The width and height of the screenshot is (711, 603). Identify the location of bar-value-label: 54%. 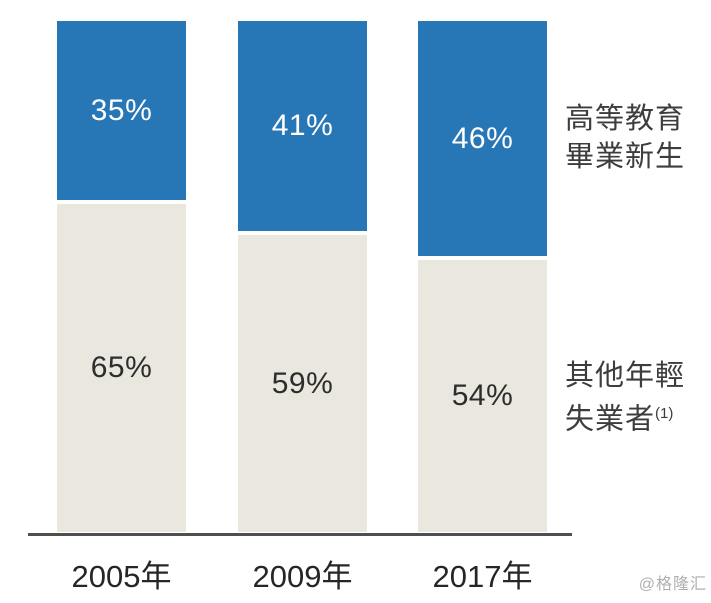
(482, 395).